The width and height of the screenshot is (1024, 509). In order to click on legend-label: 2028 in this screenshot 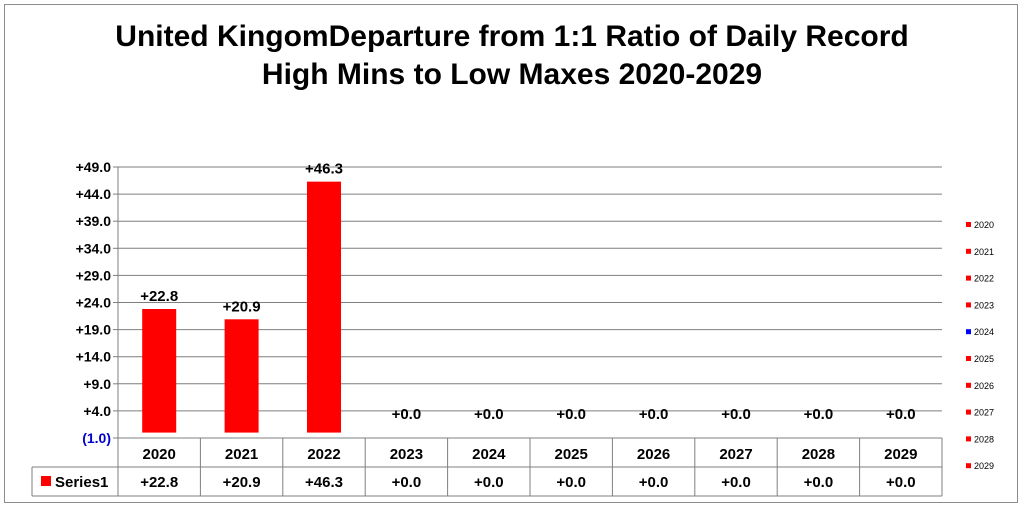, I will do `click(984, 439)`.